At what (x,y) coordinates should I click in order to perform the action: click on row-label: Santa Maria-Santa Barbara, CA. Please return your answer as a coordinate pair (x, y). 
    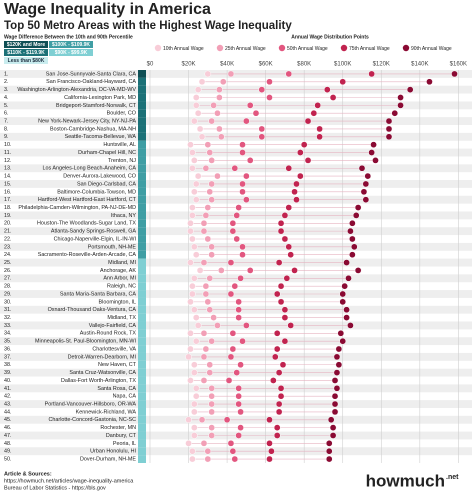
    Looking at the image, I should click on (98, 294).